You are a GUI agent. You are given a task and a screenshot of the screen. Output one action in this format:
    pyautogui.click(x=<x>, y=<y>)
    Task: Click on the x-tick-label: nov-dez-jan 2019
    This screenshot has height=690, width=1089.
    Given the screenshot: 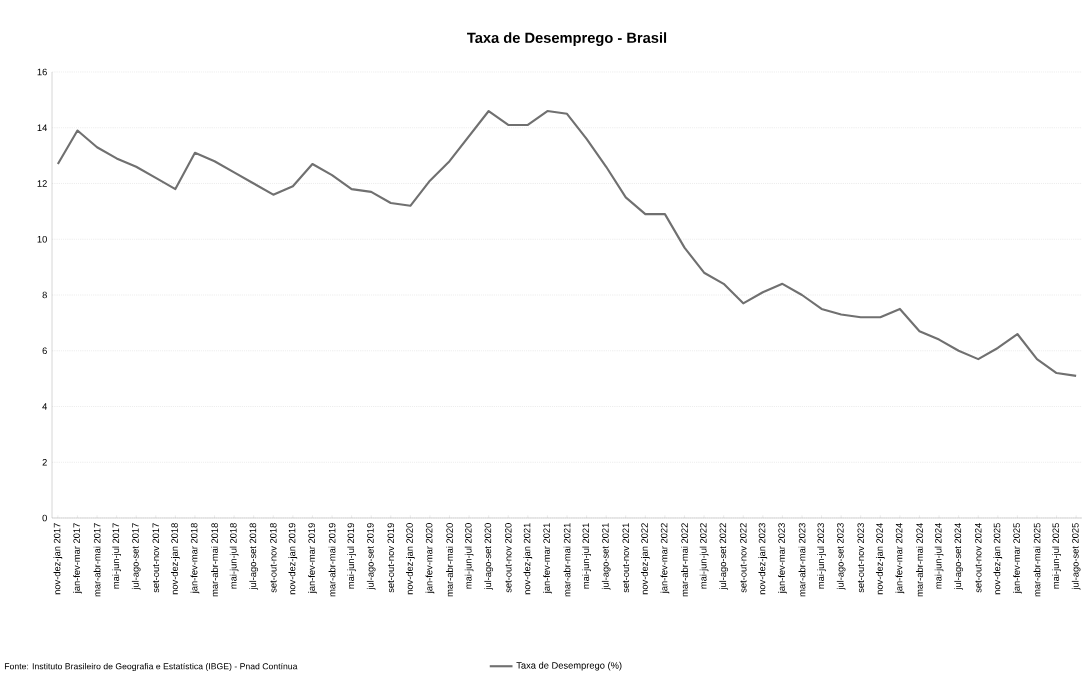 What is the action you would take?
    pyautogui.click(x=293, y=559)
    